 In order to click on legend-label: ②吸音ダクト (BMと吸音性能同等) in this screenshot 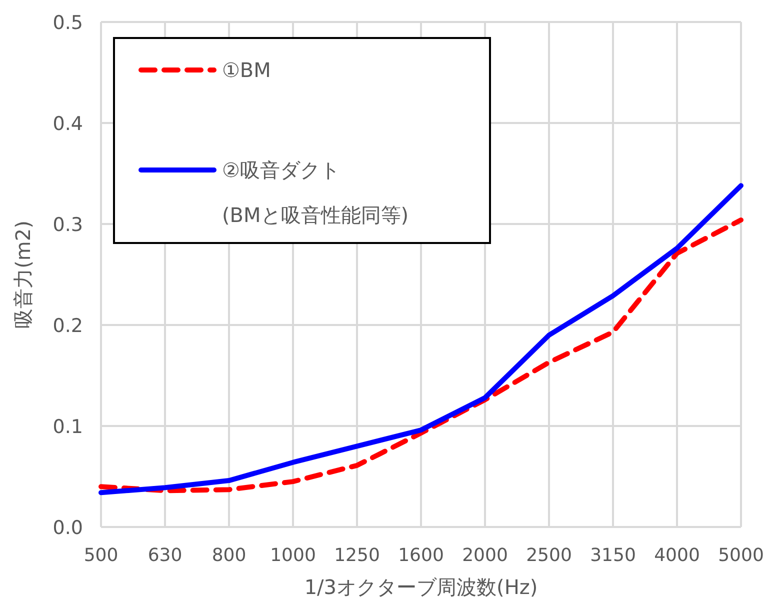, I will do `click(315, 192)`.